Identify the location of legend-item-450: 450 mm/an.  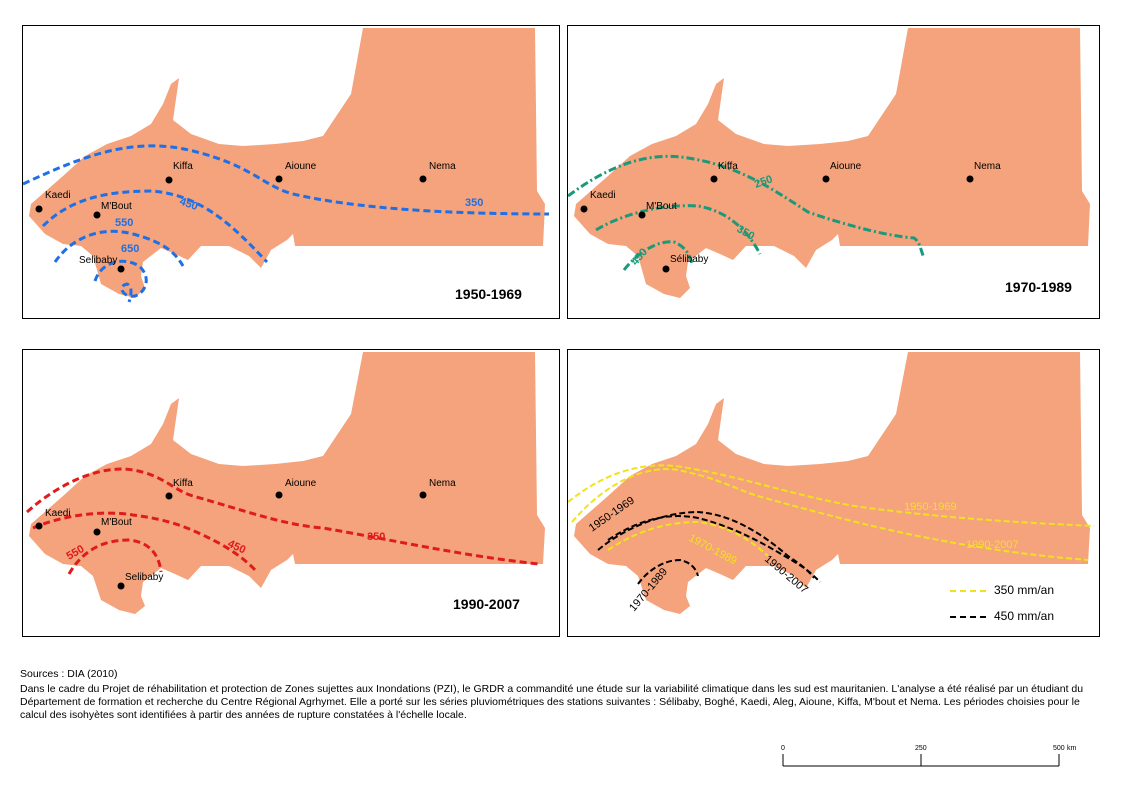
(1020, 622).